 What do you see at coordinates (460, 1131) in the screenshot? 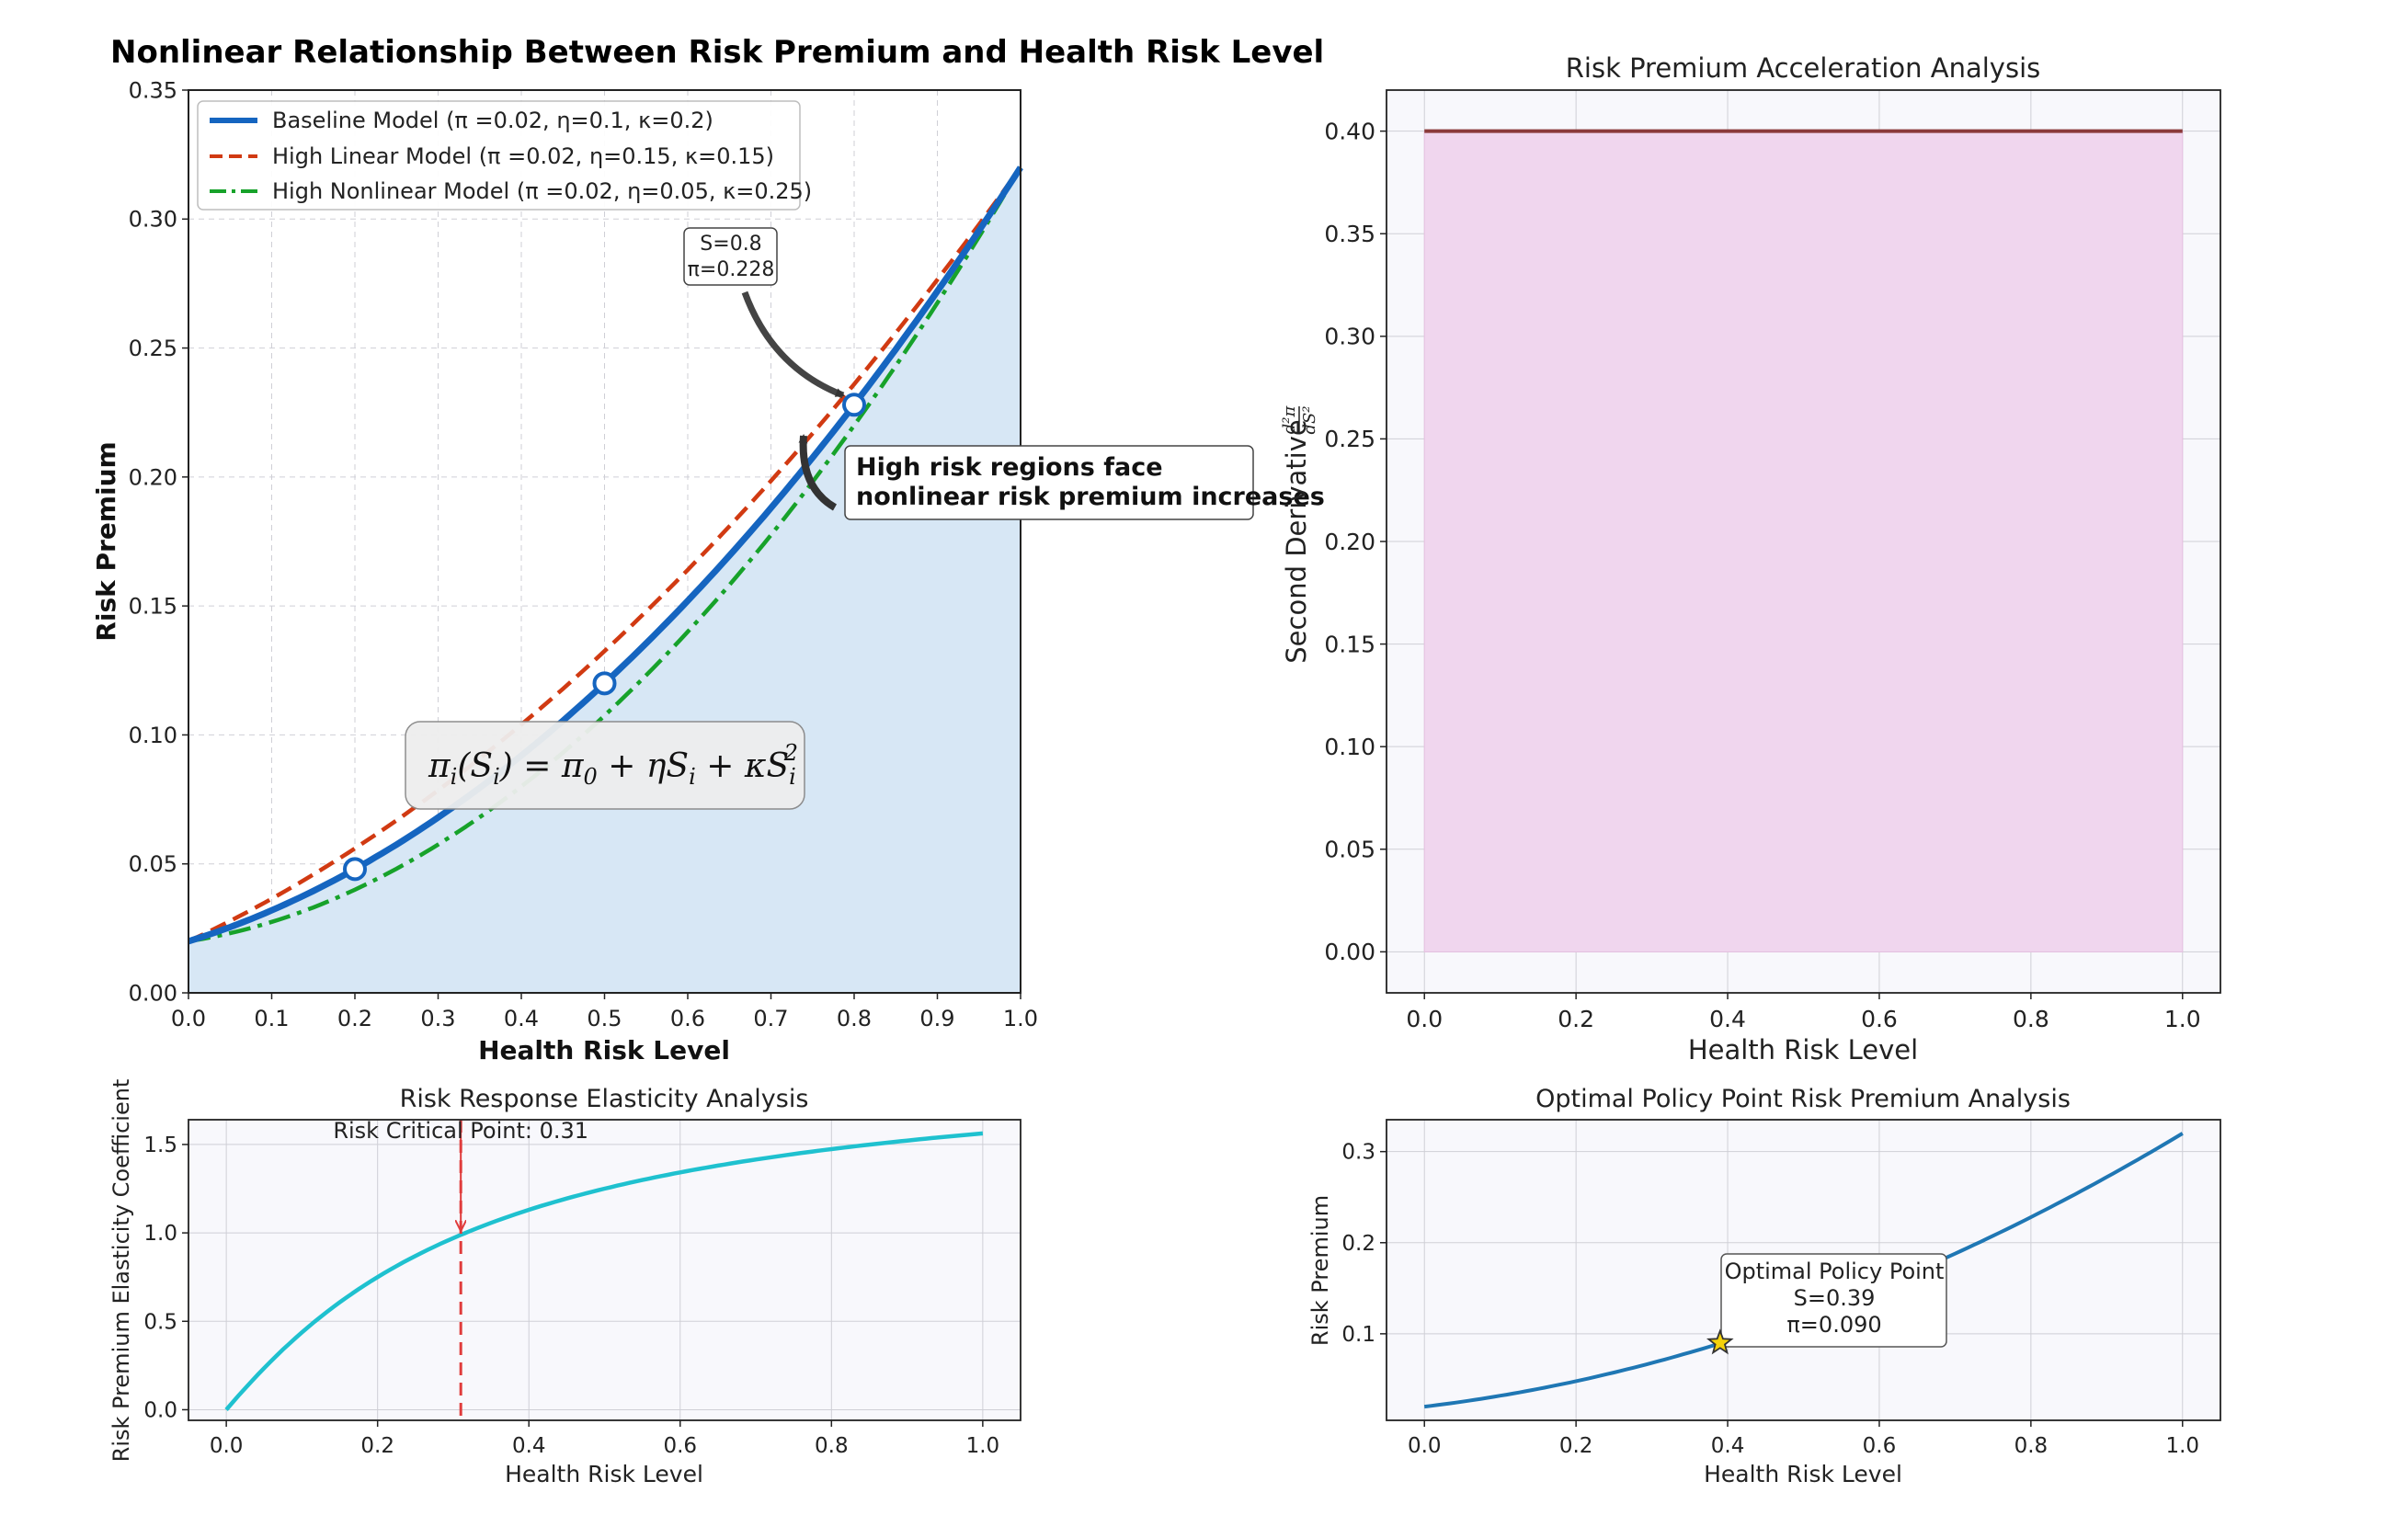
I see `critical-point-label: Risk Critical Point: 0.31` at bounding box center [460, 1131].